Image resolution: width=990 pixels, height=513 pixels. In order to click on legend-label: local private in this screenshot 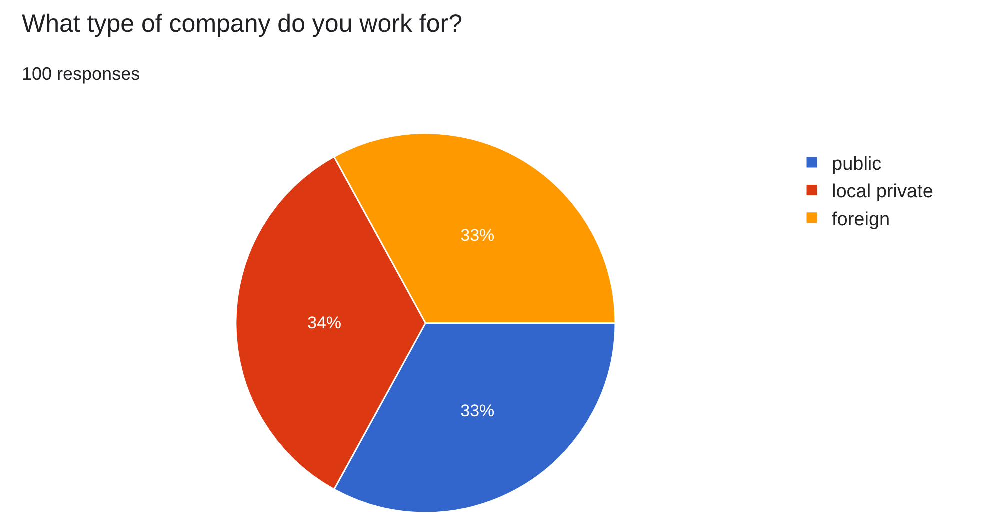, I will do `click(883, 192)`.